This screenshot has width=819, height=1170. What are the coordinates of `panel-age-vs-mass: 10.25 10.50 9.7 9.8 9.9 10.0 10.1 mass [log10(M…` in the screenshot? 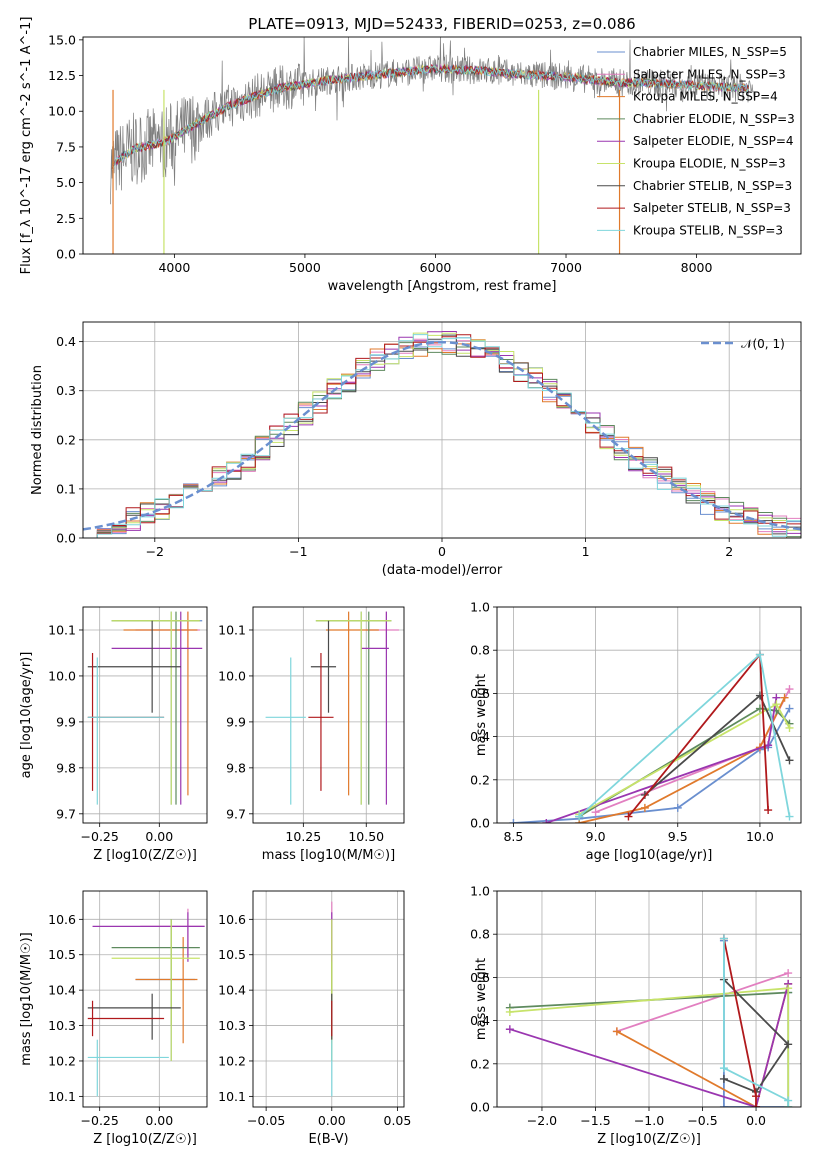 It's located at (311, 734).